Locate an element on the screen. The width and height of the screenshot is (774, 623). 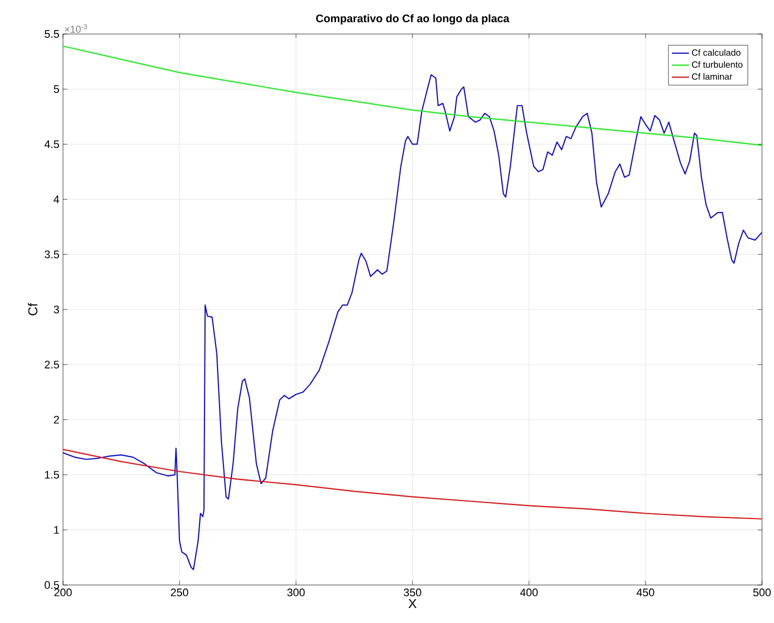
legend-label: Cf calculado is located at coordinates (716, 52).